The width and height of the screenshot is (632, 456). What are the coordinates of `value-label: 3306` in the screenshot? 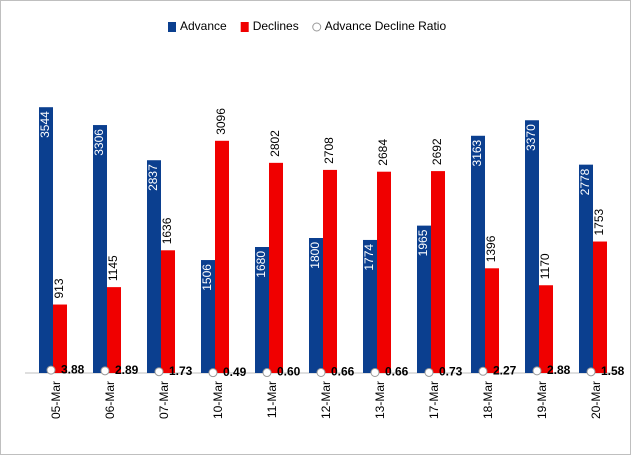 It's located at (99, 142).